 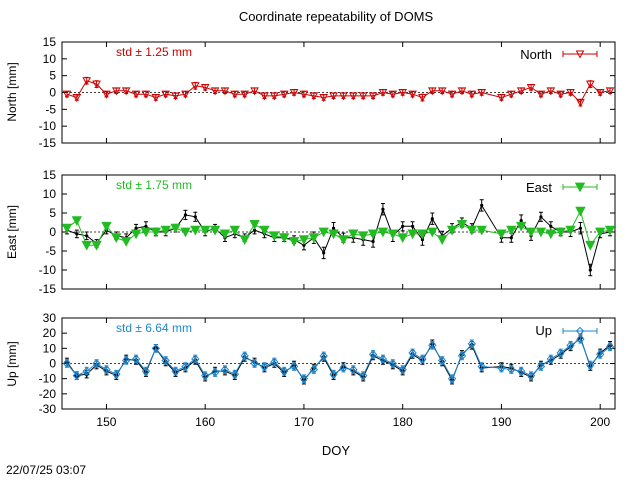 I want to click on x-tick-label: 190, so click(x=501, y=422).